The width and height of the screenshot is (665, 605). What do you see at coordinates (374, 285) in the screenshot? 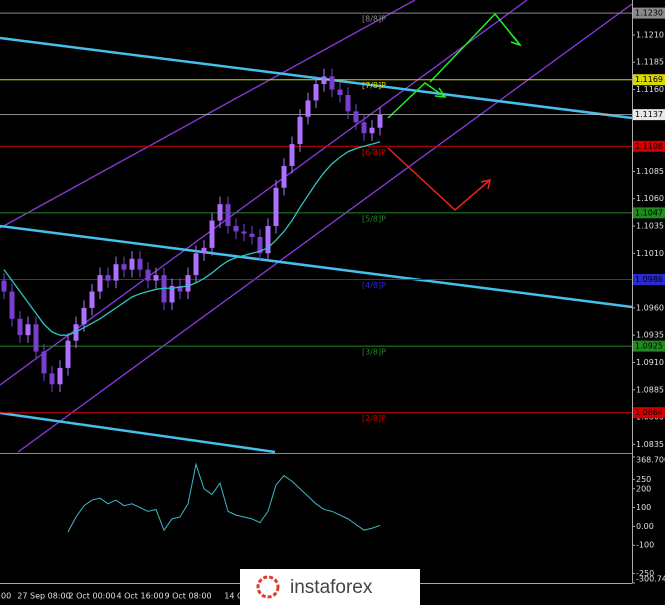
I see `level-name: [4/8]P` at bounding box center [374, 285].